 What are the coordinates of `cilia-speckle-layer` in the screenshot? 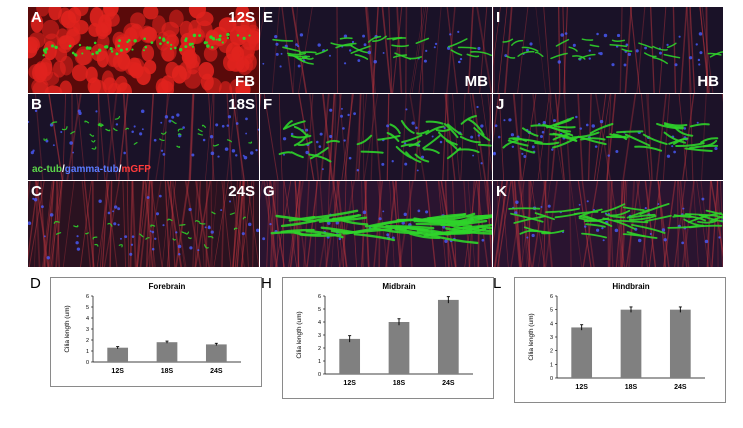 It's located at (146, 44).